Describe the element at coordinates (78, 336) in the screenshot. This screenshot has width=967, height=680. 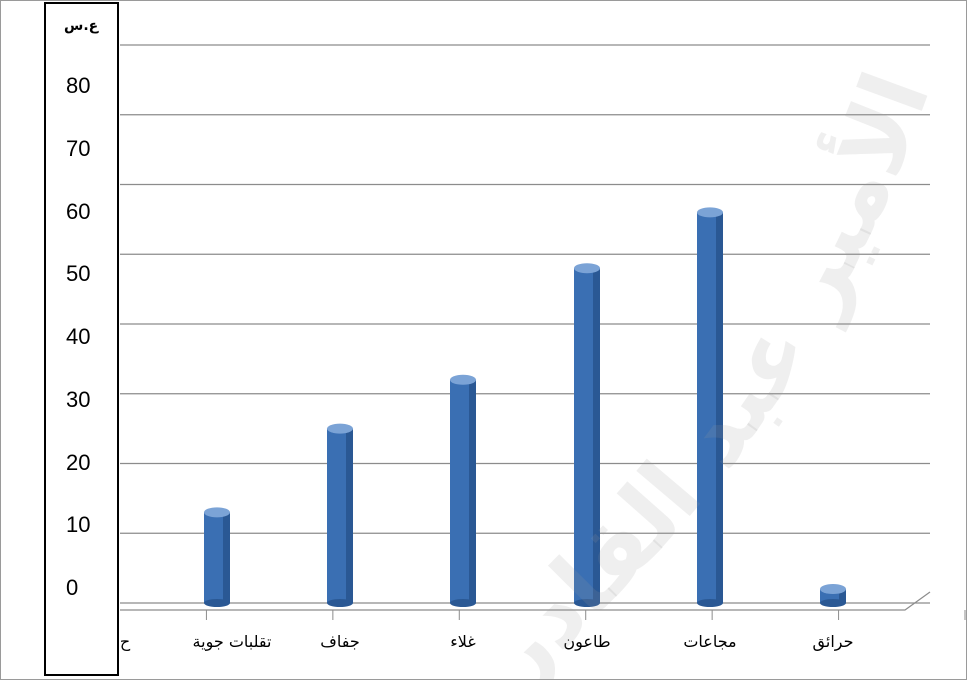
I see `y-tick-label-40: 40` at that location.